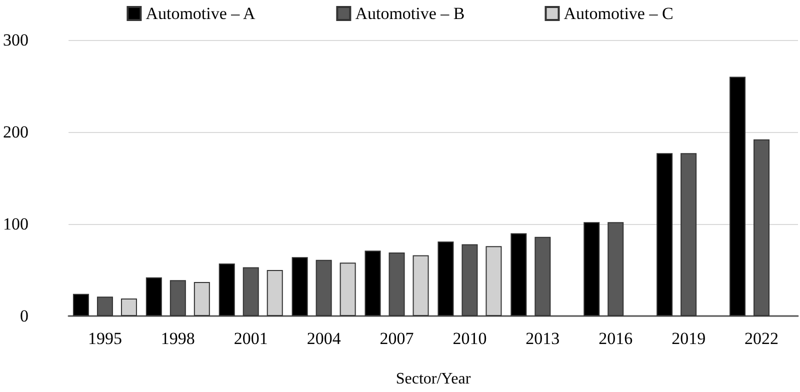 The image size is (800, 392). Describe the element at coordinates (619, 13) in the screenshot. I see `legend-label: Automotive – C` at that location.